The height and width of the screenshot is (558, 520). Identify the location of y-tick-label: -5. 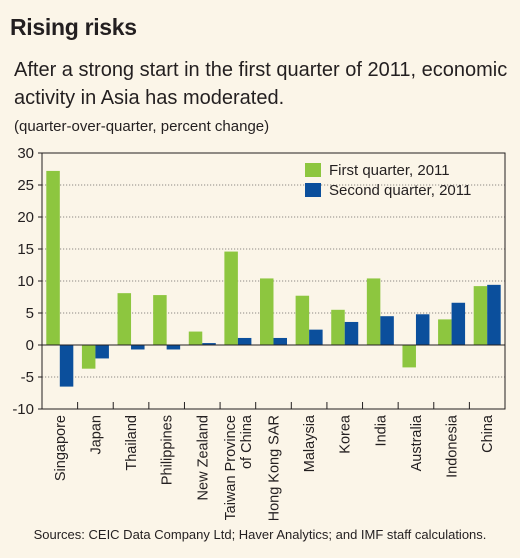
(27, 377).